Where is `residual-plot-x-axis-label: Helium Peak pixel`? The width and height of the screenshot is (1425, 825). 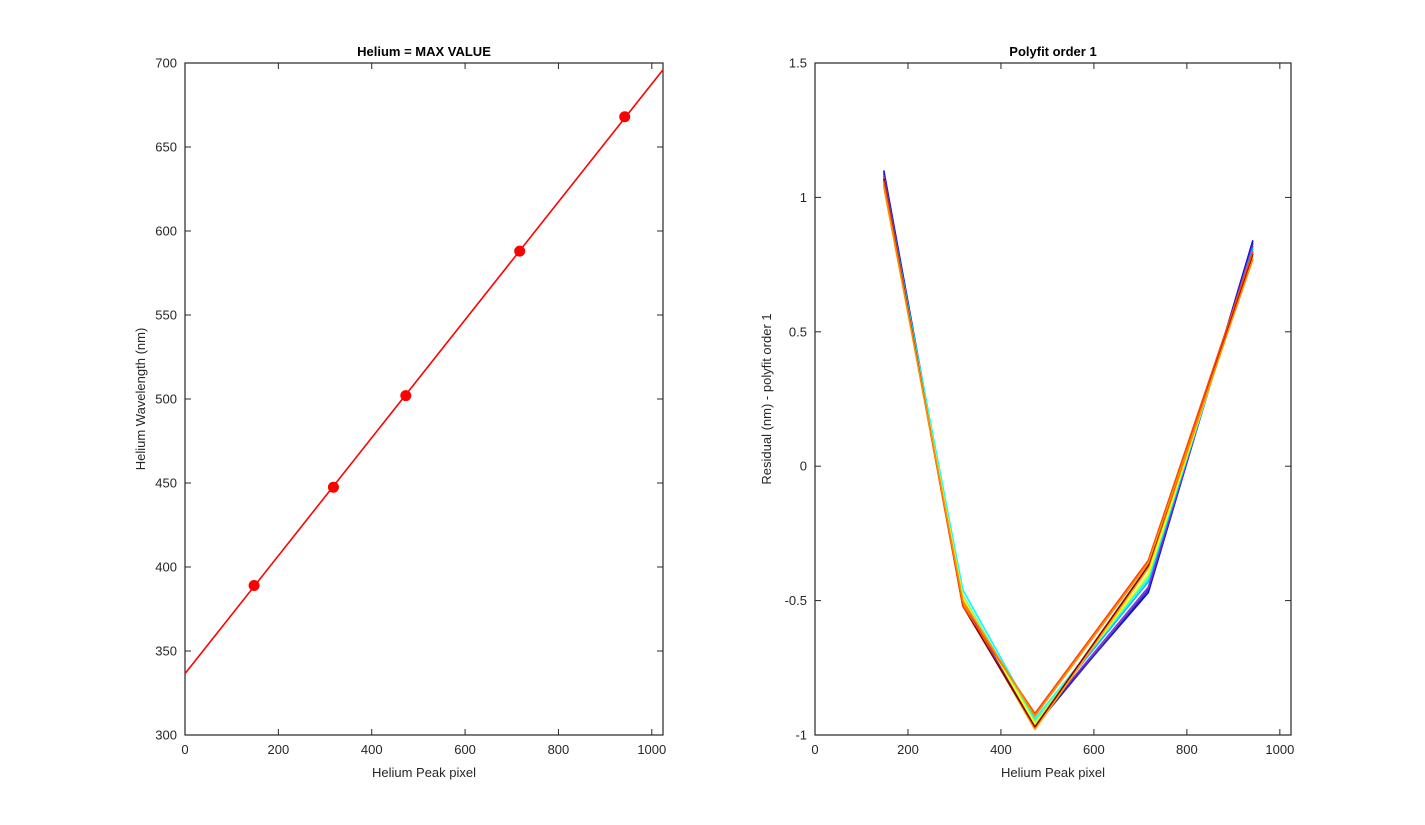 residual-plot-x-axis-label: Helium Peak pixel is located at coordinates (1053, 772).